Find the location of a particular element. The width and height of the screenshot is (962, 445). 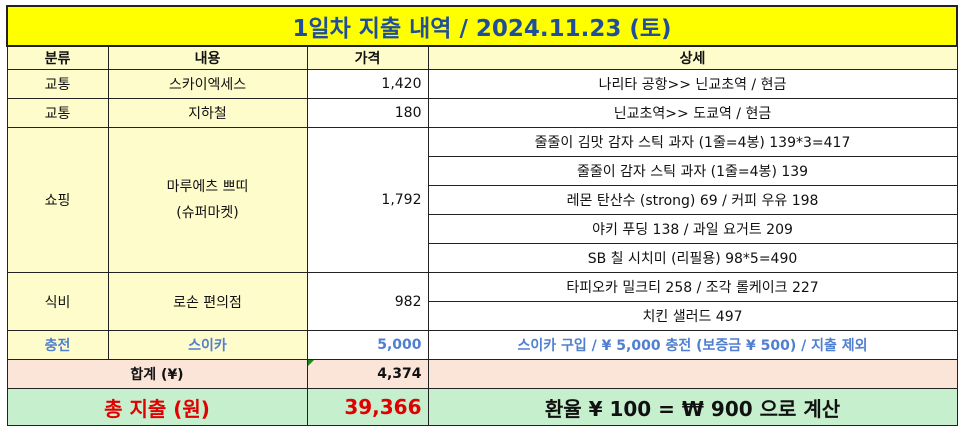

total-value: 39,366 is located at coordinates (367, 407).